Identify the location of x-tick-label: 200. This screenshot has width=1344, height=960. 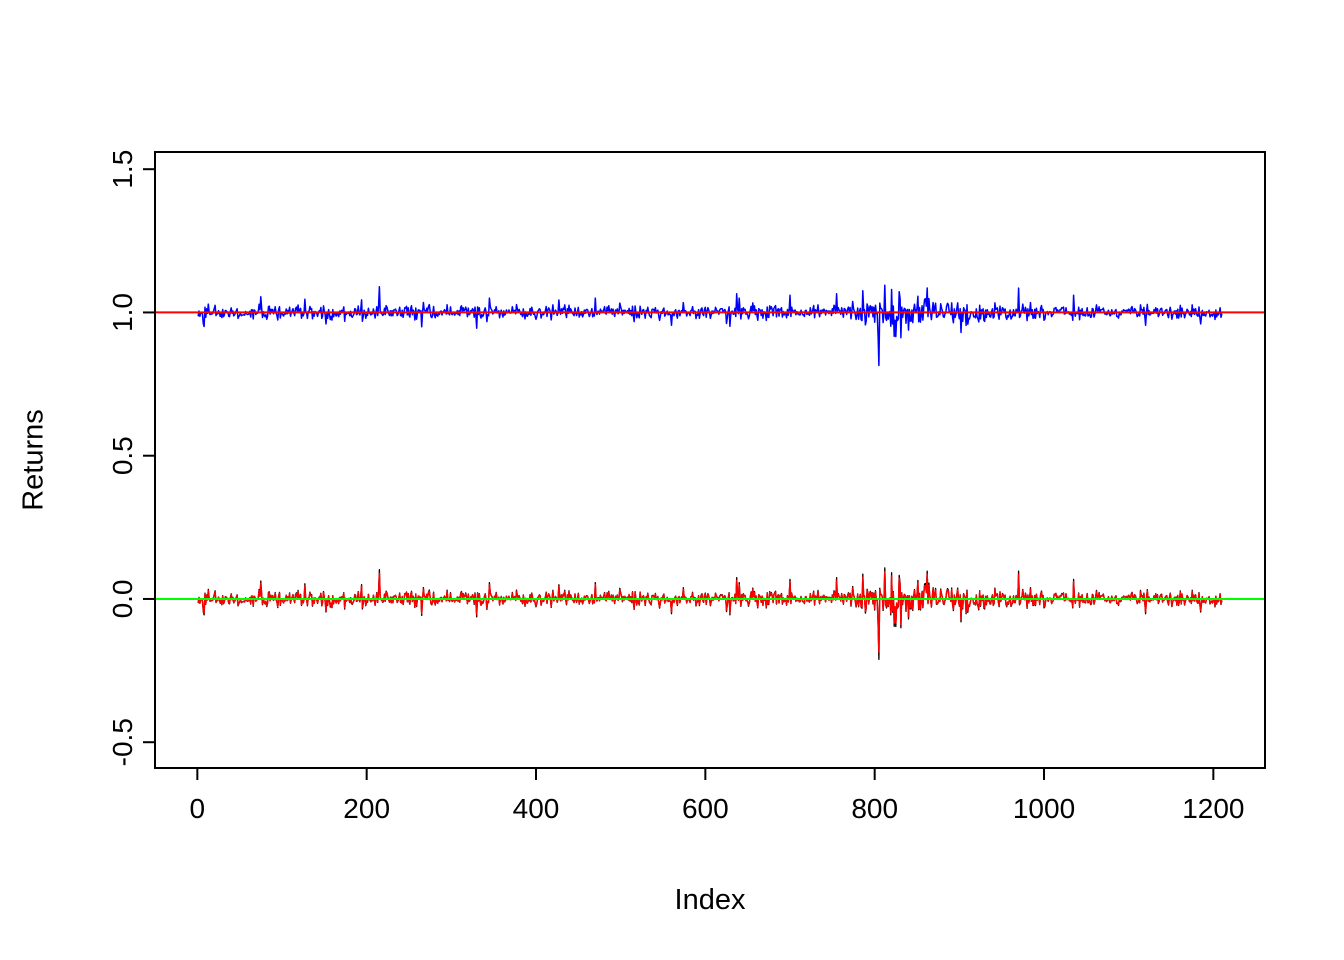
(366, 808).